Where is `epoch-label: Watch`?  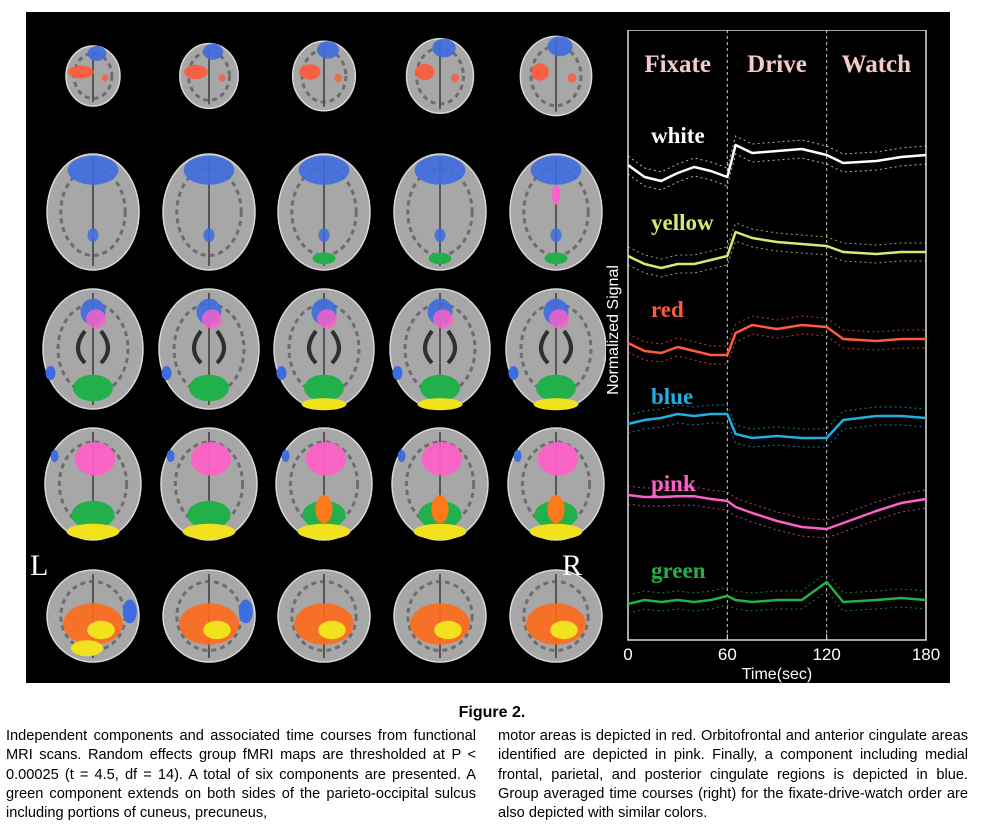 epoch-label: Watch is located at coordinates (877, 64).